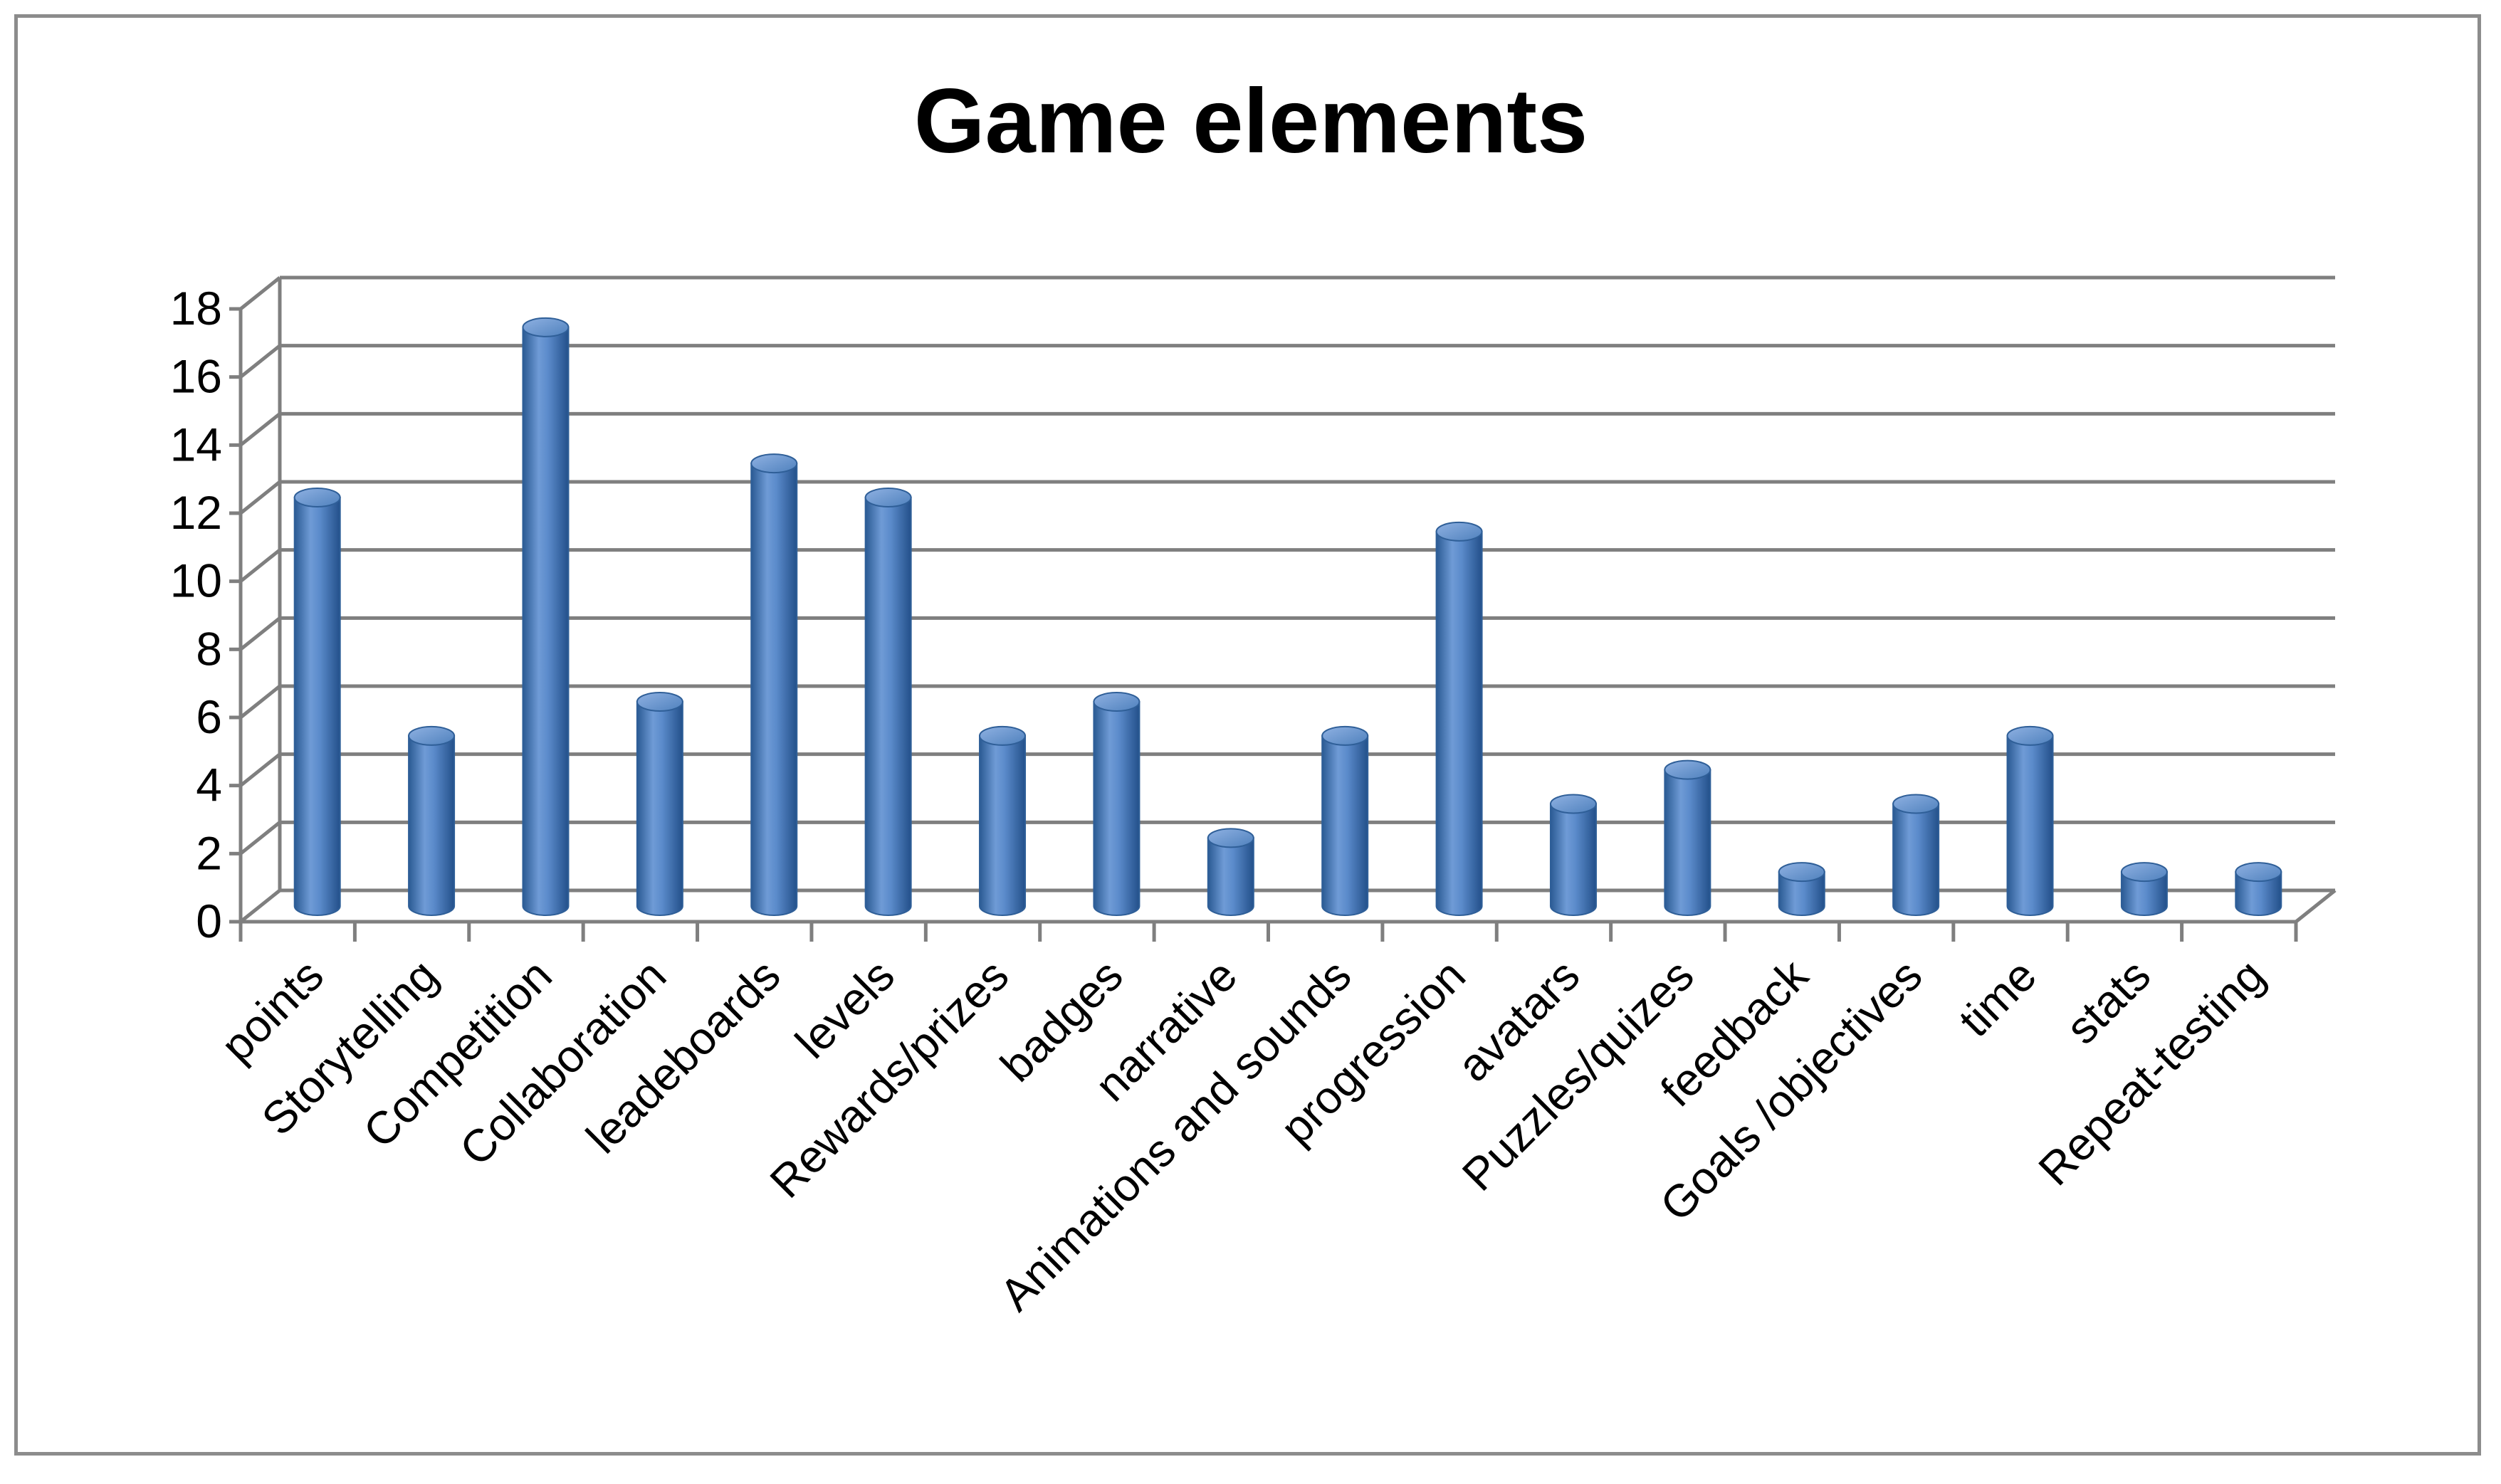 The image size is (2501, 1484). I want to click on y-tick-label: 12, so click(196, 512).